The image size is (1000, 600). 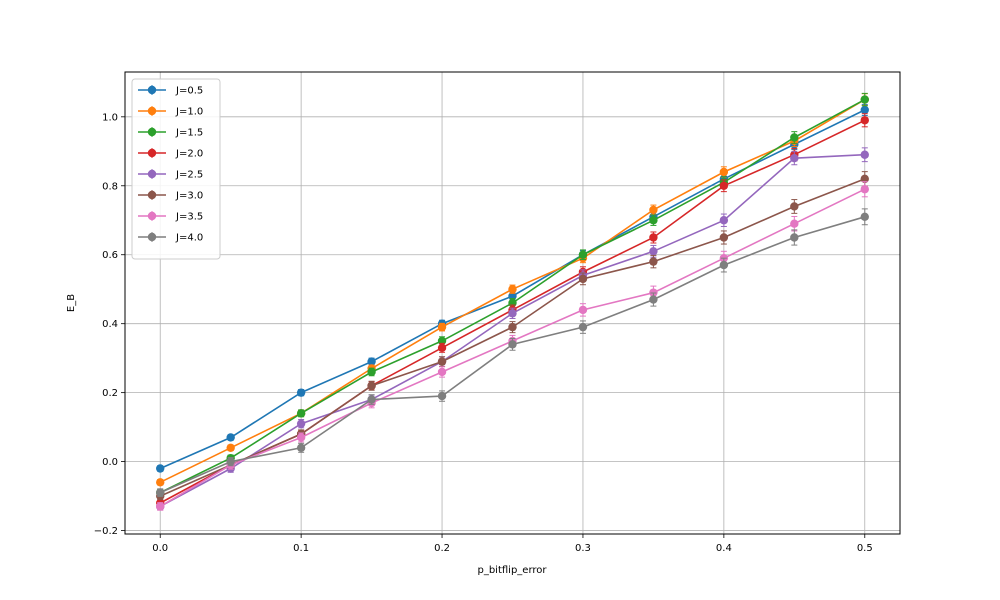 What do you see at coordinates (301, 548) in the screenshot?
I see `x-tick-label: 0.1` at bounding box center [301, 548].